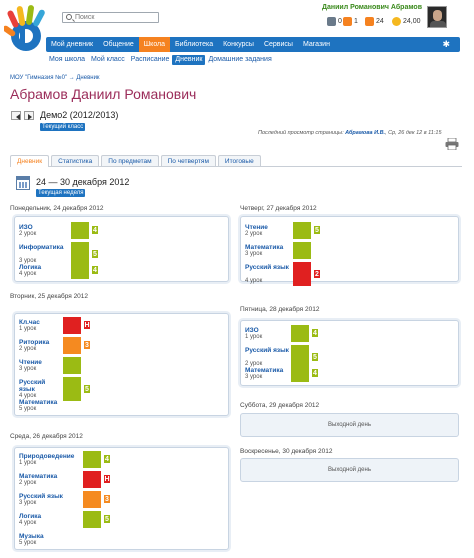 The image size is (474, 558). Describe the element at coordinates (437, 17) in the screenshot. I see `user-avatar` at that location.